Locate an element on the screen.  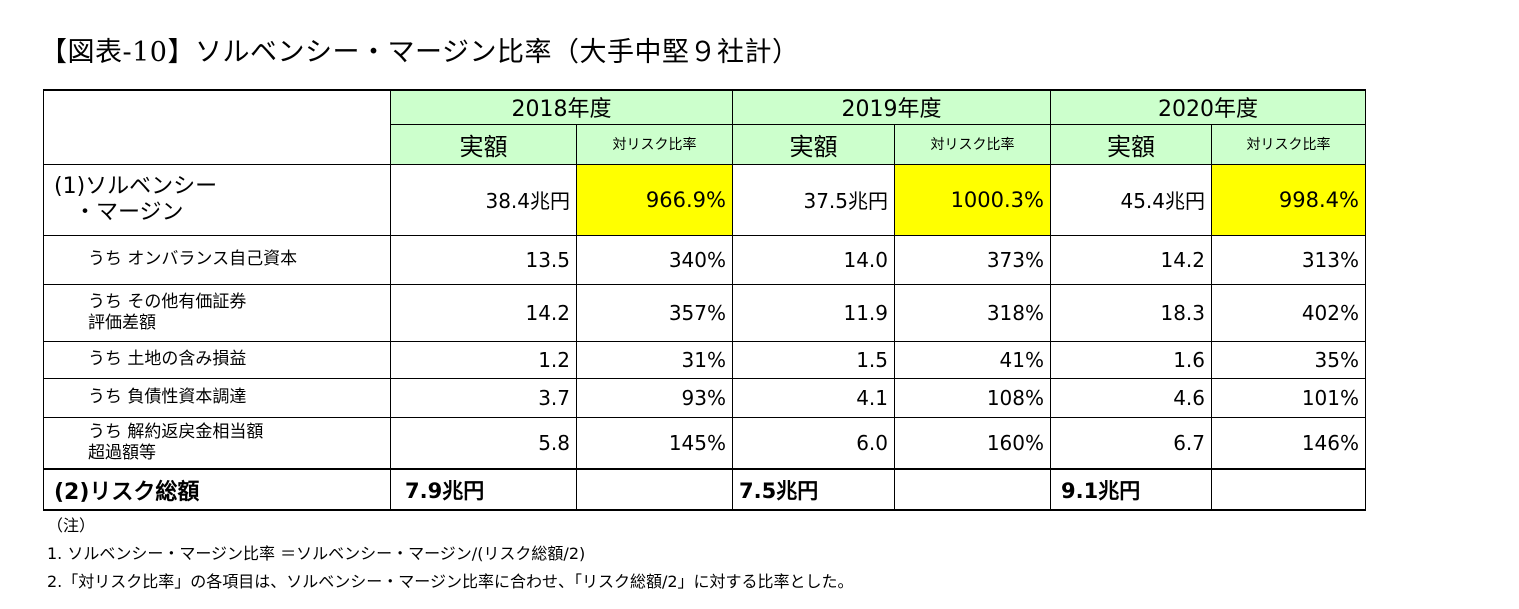
year-2018-header: 2018年度 is located at coordinates (561, 107).